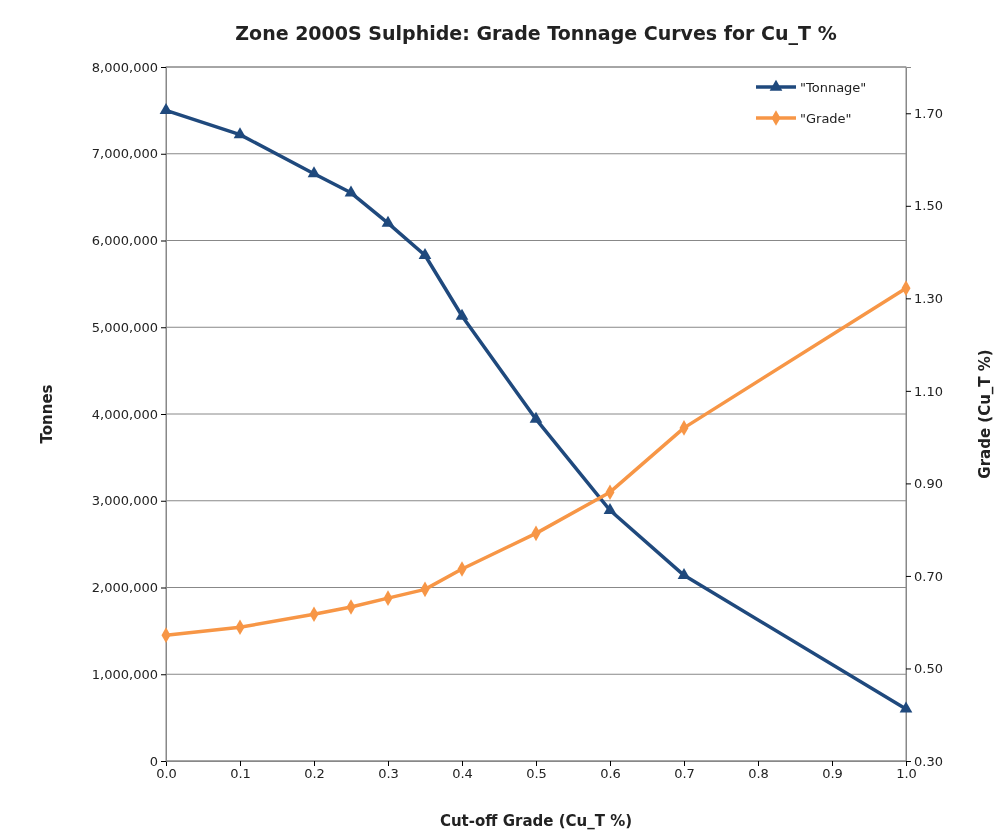 Image resolution: width=1008 pixels, height=834 pixels. Describe the element at coordinates (928, 206) in the screenshot. I see `y2-tick-label: 1.50` at that location.